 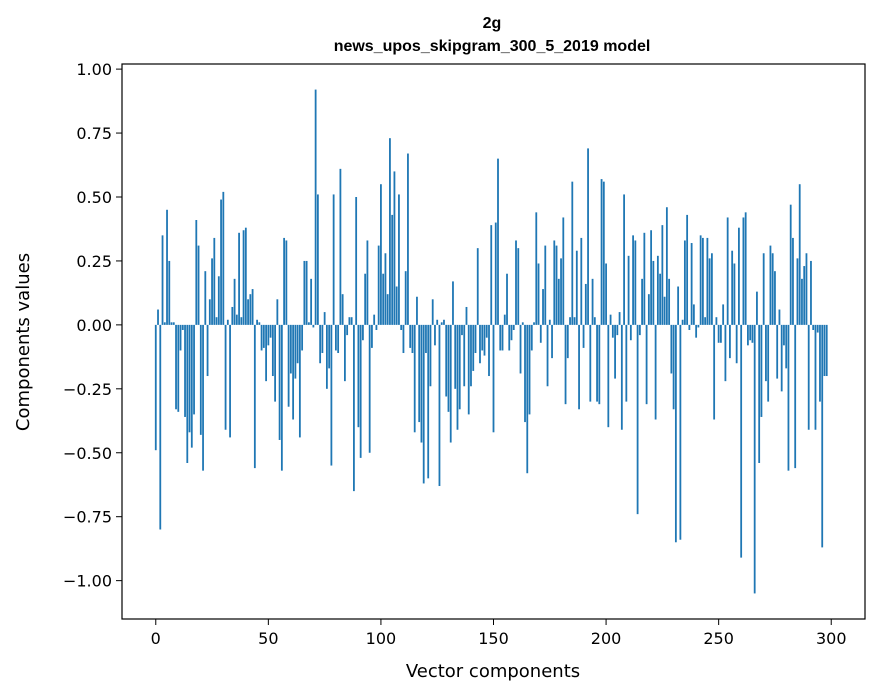 What do you see at coordinates (492, 46) in the screenshot?
I see `chart-subtitle: news_upos_skipgram_300_5_2019 model` at bounding box center [492, 46].